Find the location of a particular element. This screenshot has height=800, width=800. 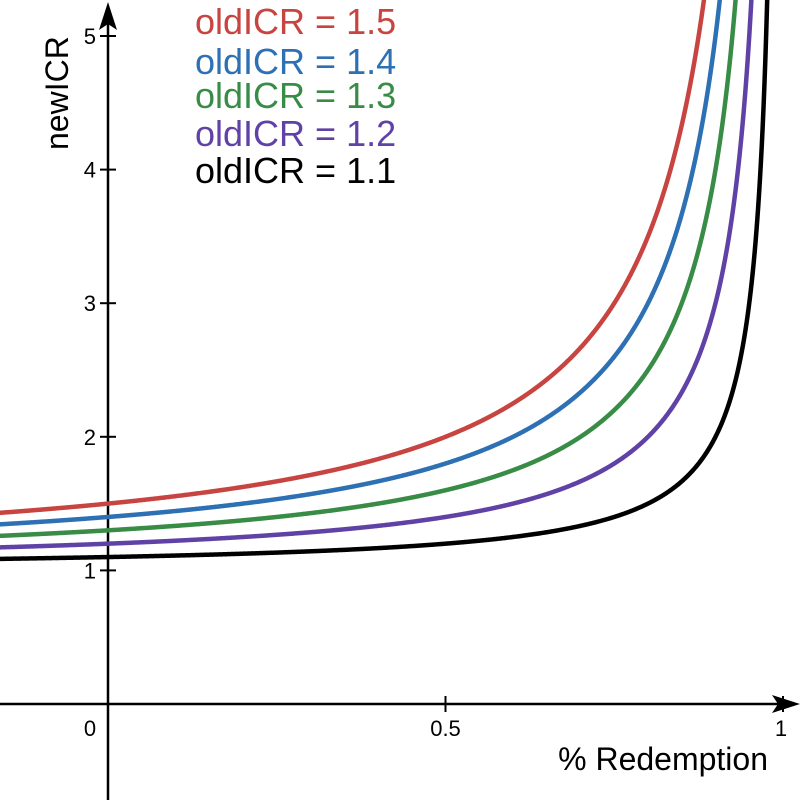

y-tick-label: 1 is located at coordinates (90, 570).